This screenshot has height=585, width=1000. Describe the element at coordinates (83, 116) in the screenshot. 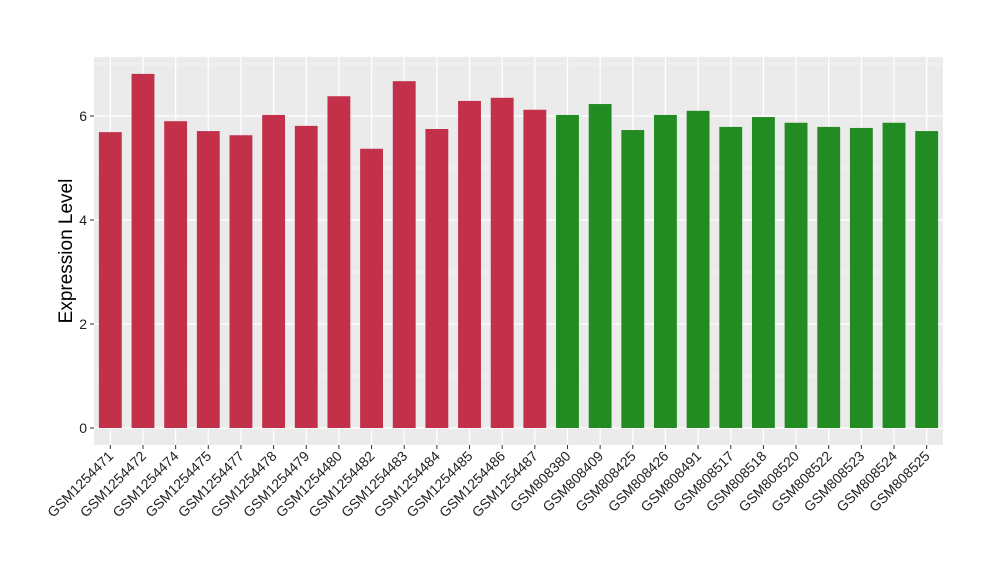

I see `y-tick-label: 6` at that location.